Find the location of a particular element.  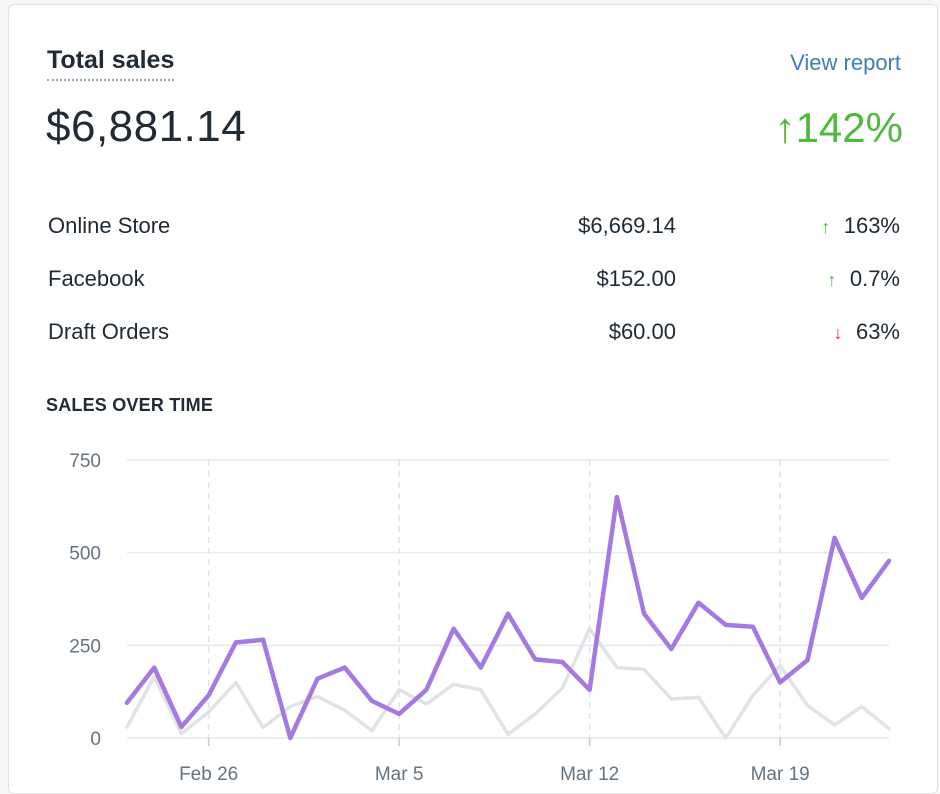

card-title: Total sales is located at coordinates (111, 63).